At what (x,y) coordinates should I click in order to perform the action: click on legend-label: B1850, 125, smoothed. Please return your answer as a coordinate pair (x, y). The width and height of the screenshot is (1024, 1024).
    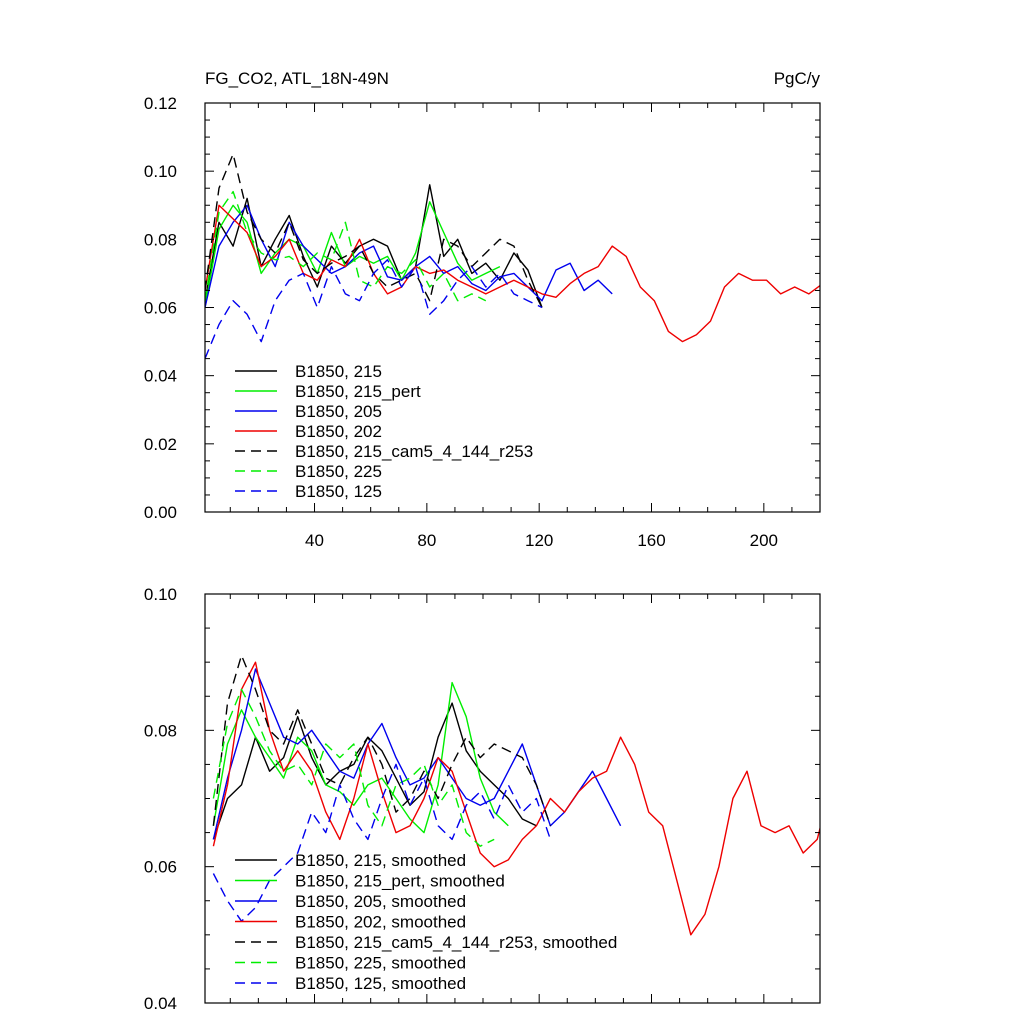
    Looking at the image, I should click on (380, 983).